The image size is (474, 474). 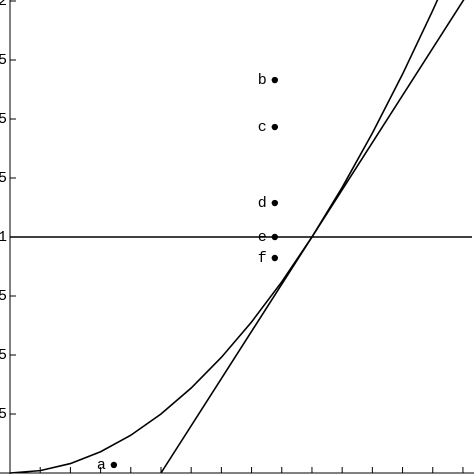 What do you see at coordinates (101, 465) in the screenshot?
I see `point-label: a` at bounding box center [101, 465].